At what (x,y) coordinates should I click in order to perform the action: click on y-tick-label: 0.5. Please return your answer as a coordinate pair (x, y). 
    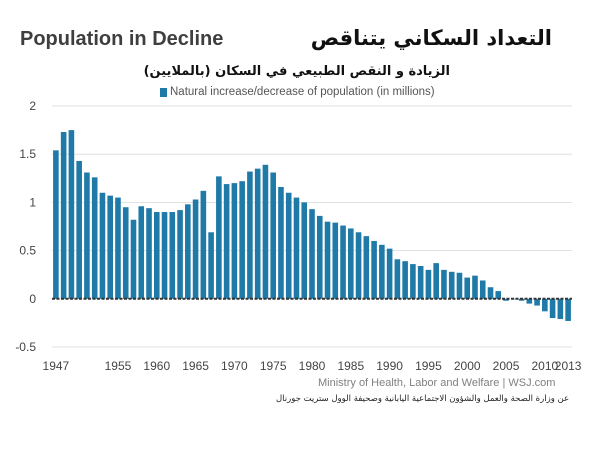
    Looking at the image, I should click on (27, 251).